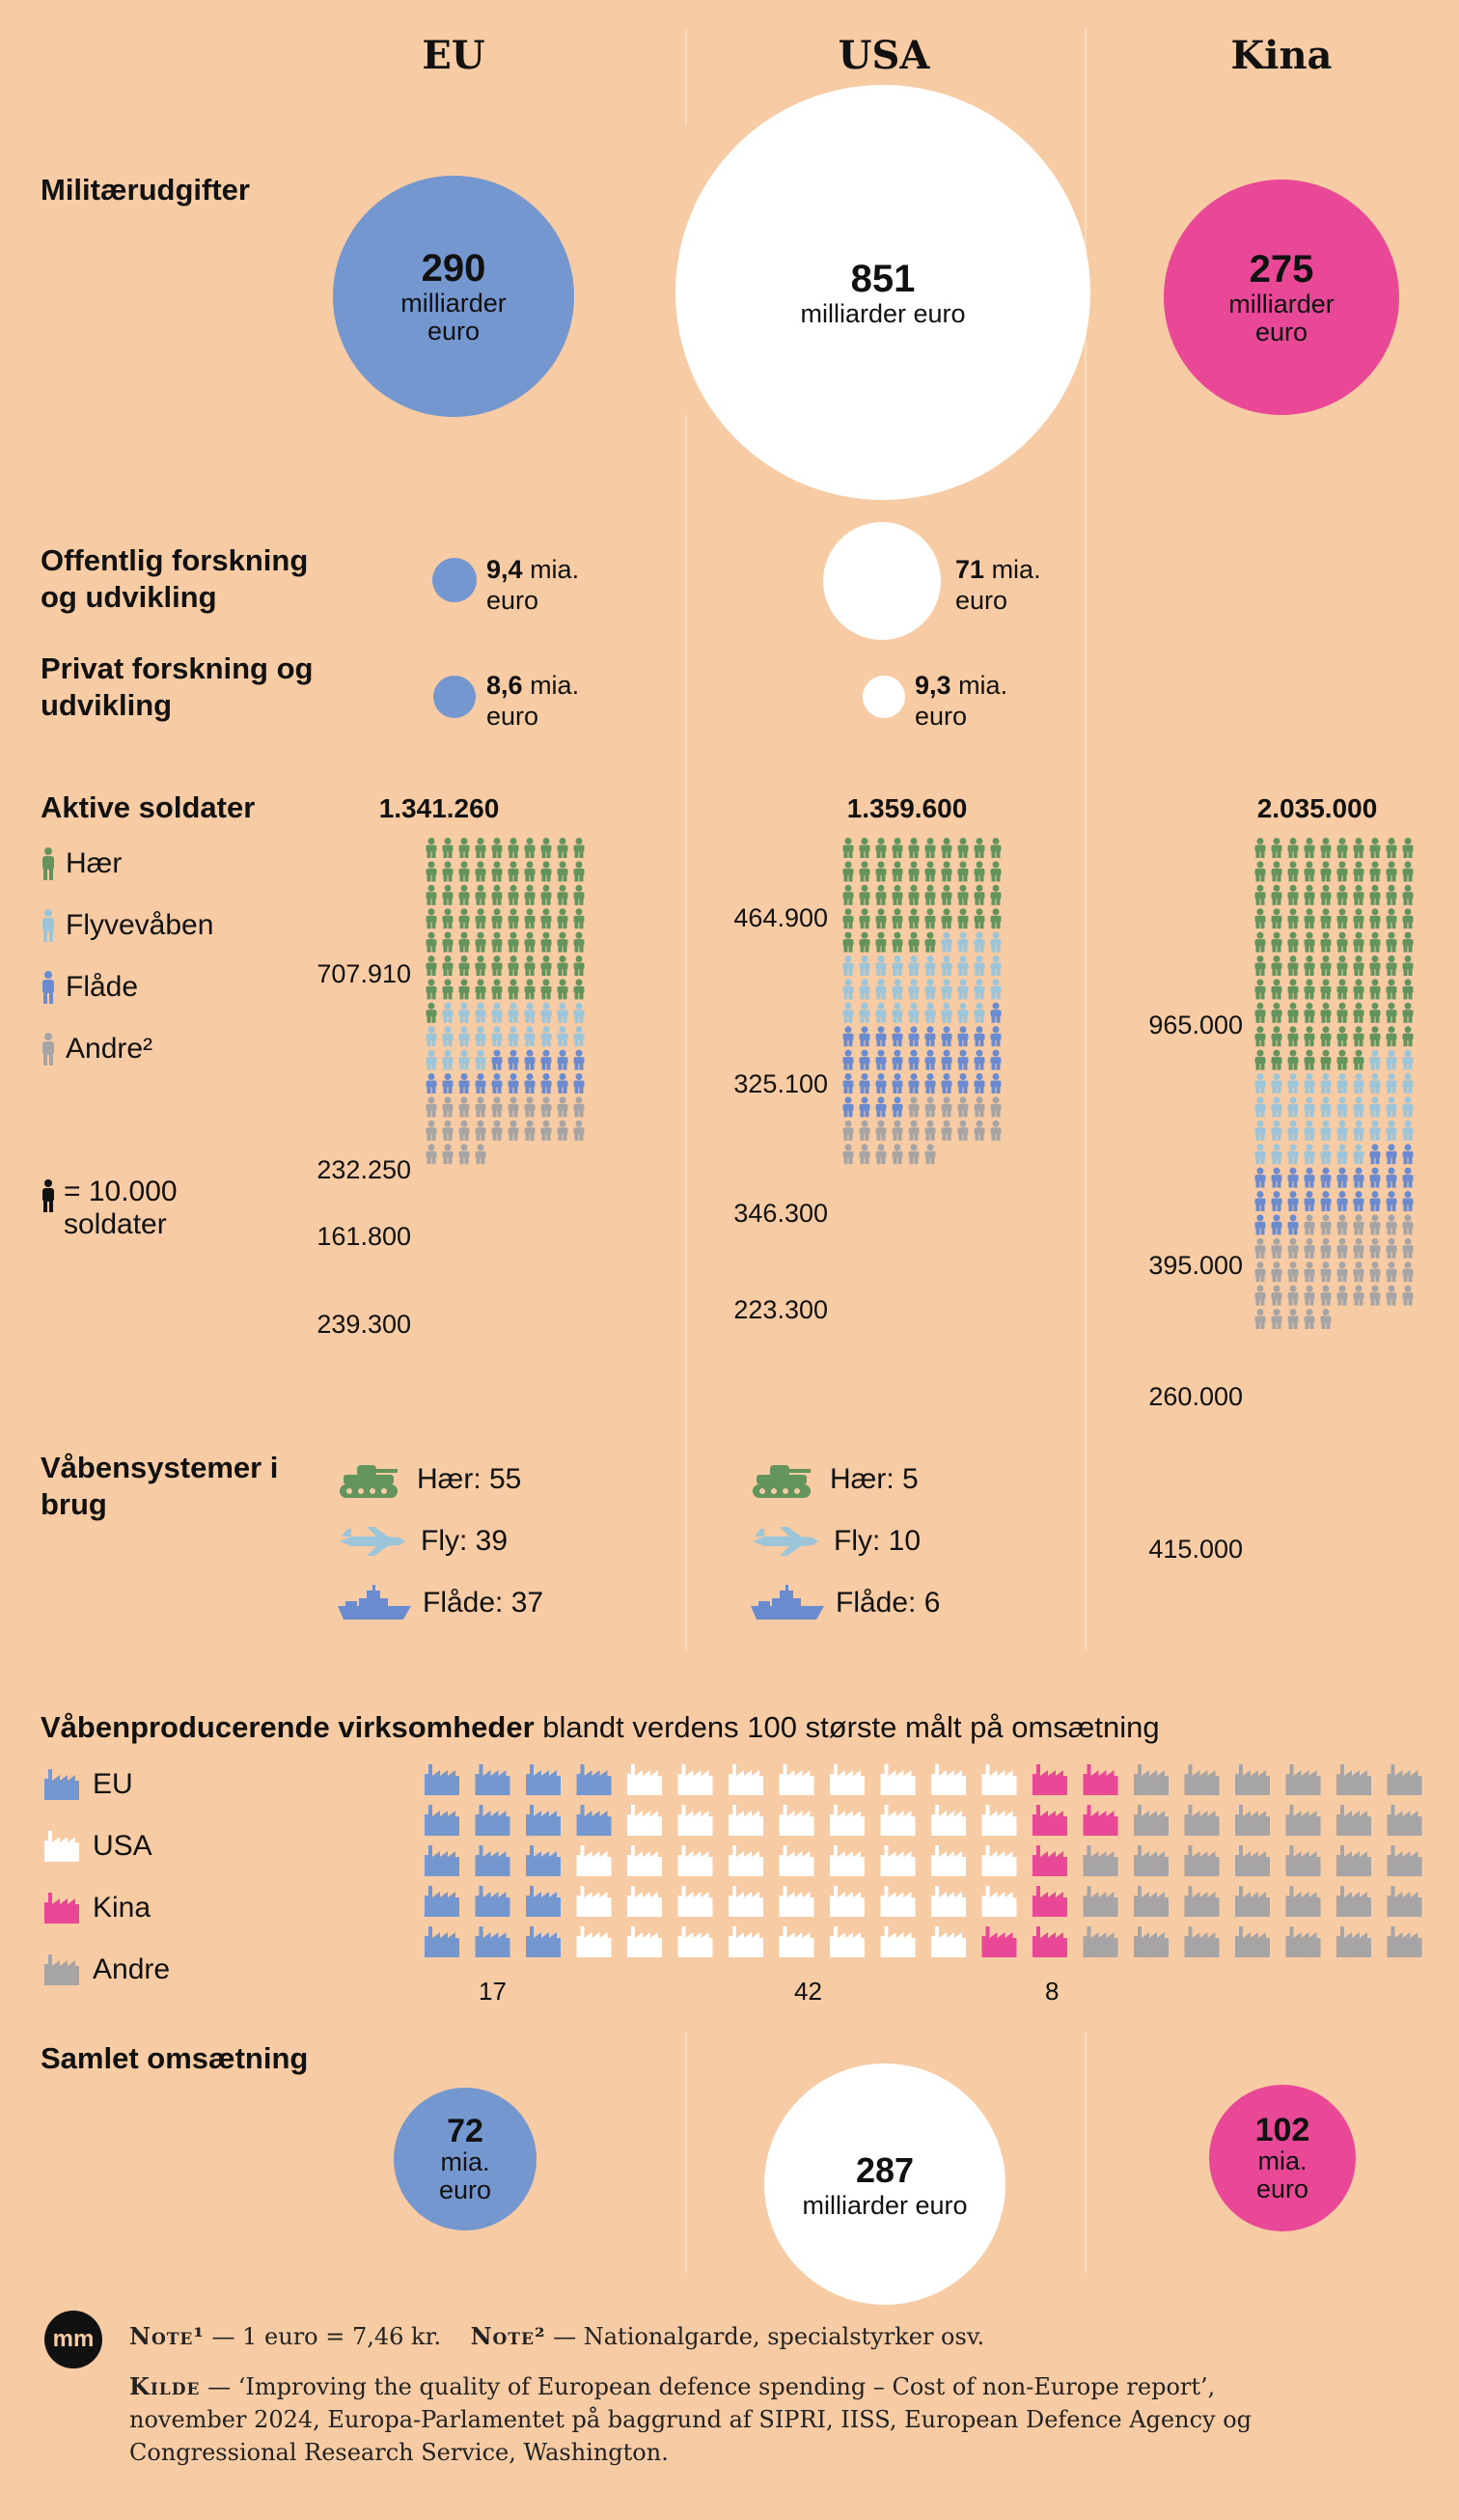  What do you see at coordinates (364, 1169) in the screenshot?
I see `eu-air-value: 232.250` at bounding box center [364, 1169].